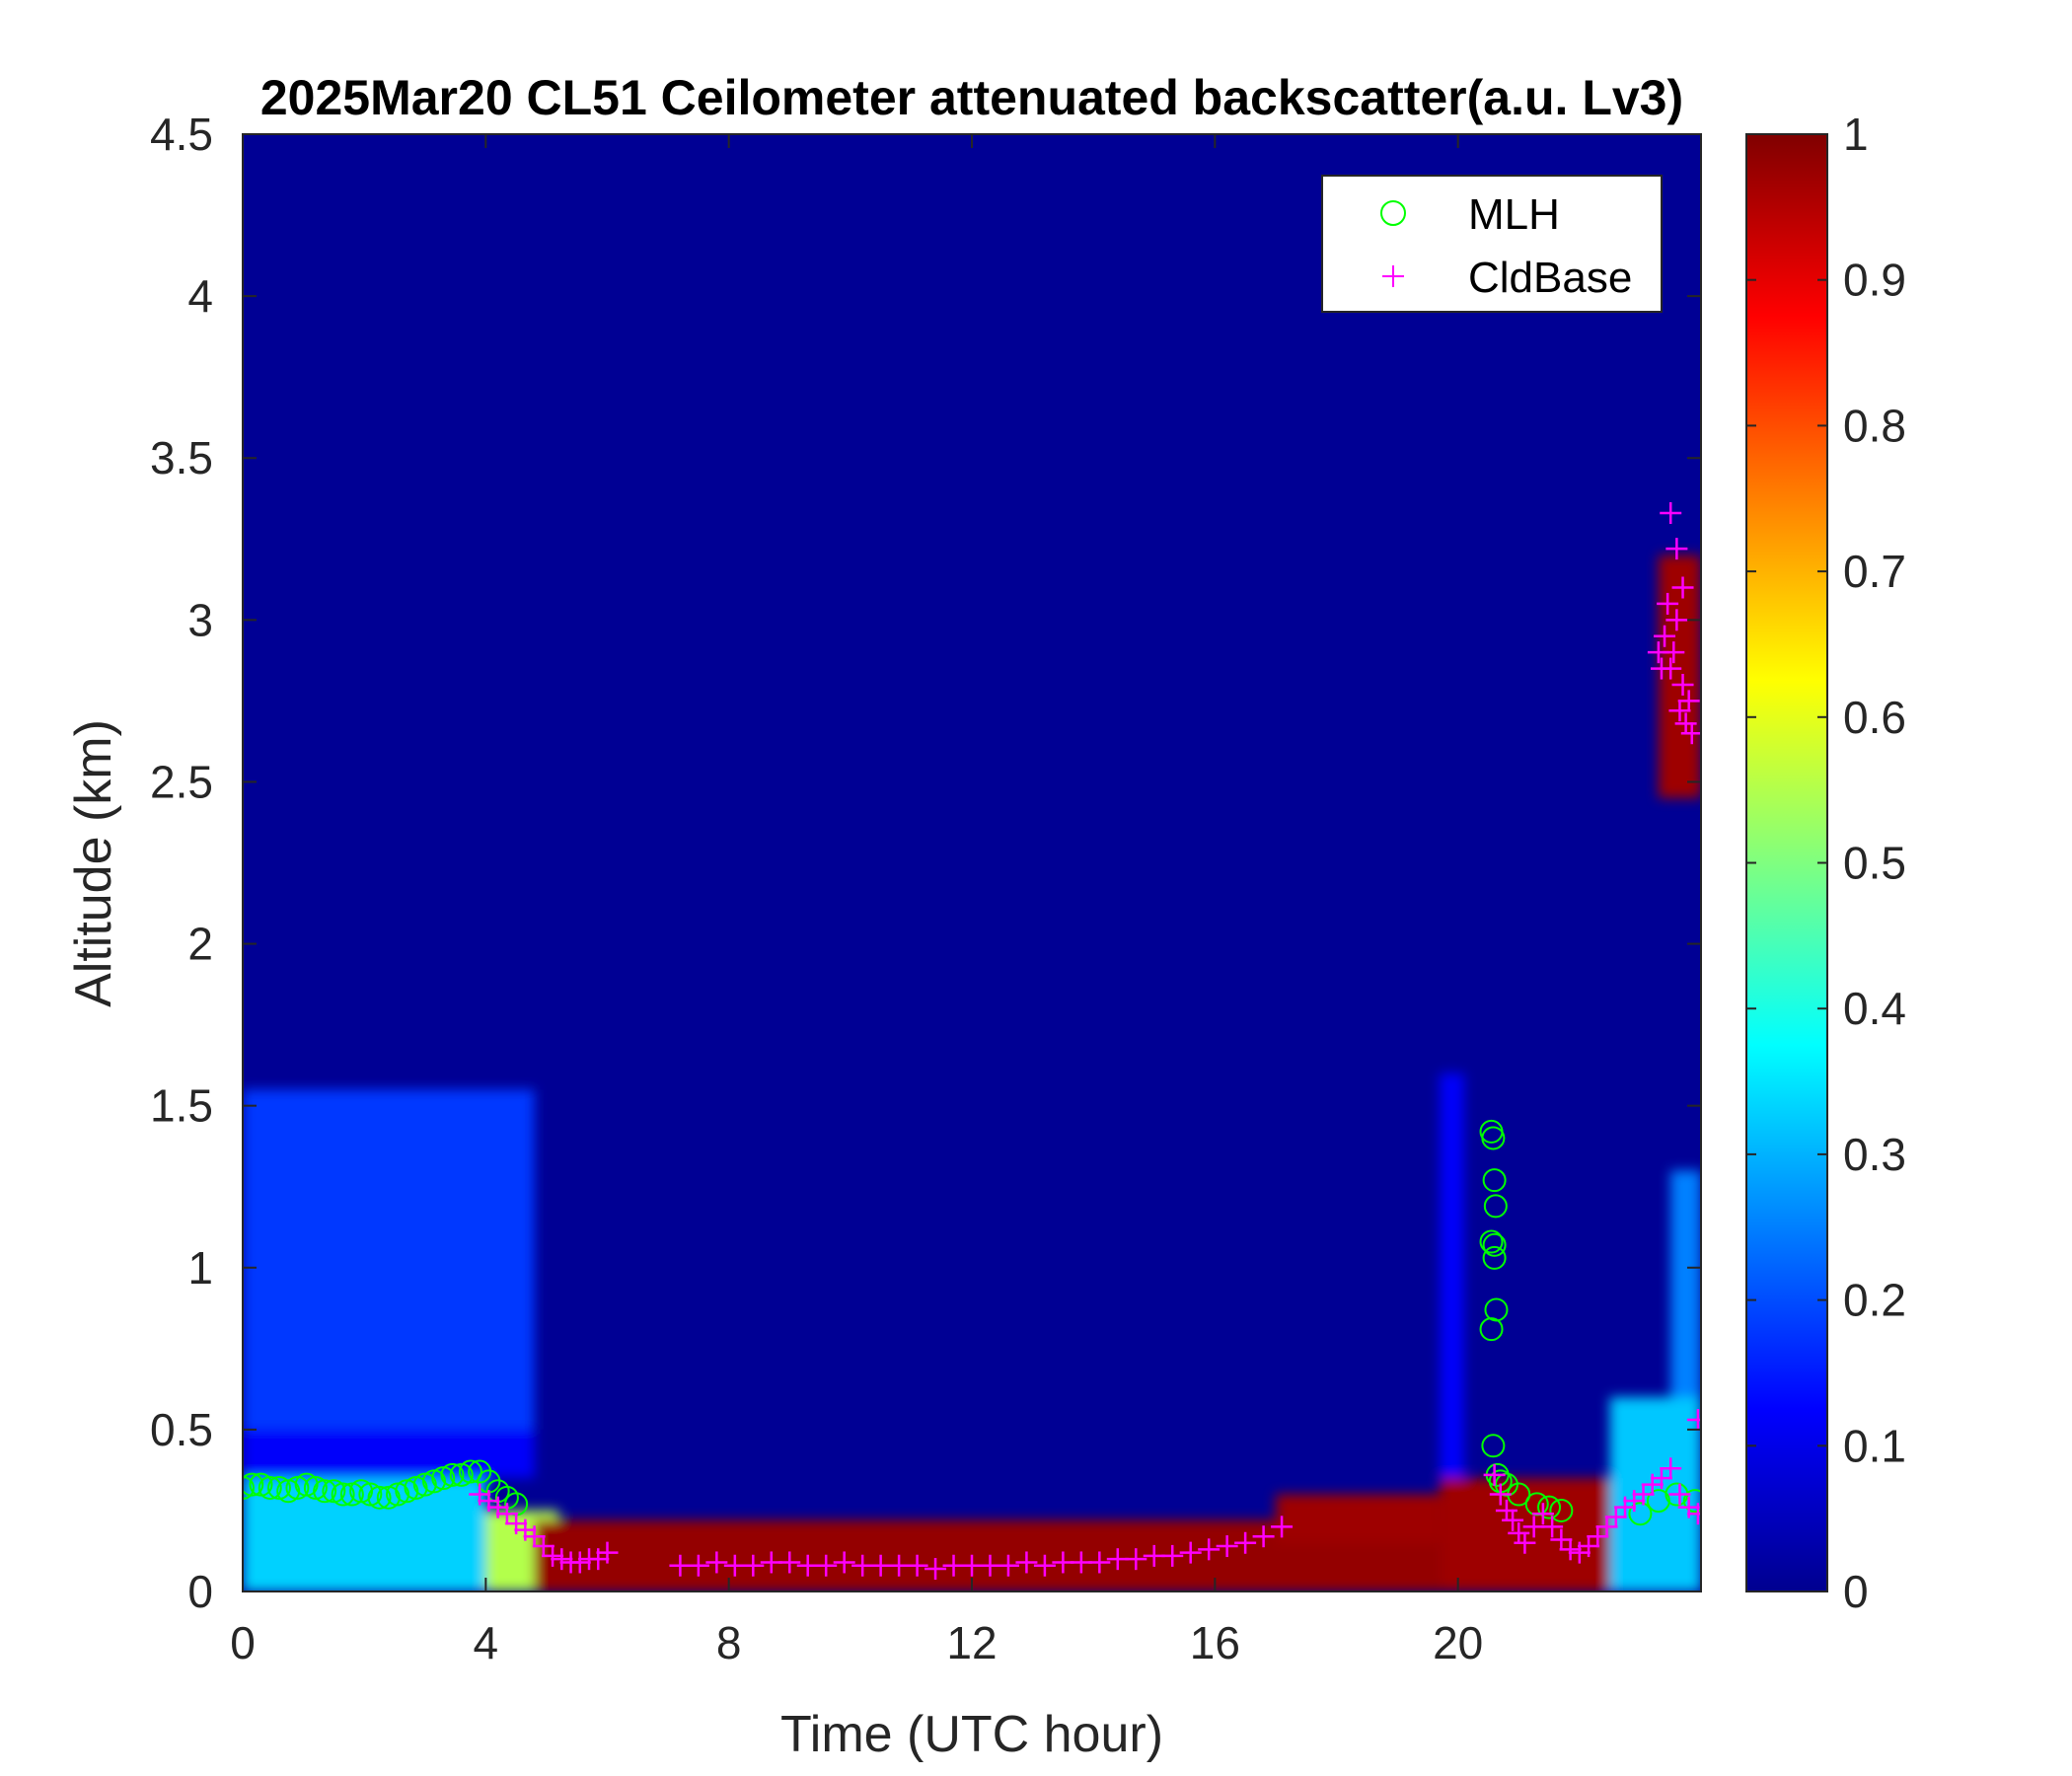 The height and width of the screenshot is (1776, 2072). I want to click on legend-cldbase-label: CldBase, so click(1550, 278).